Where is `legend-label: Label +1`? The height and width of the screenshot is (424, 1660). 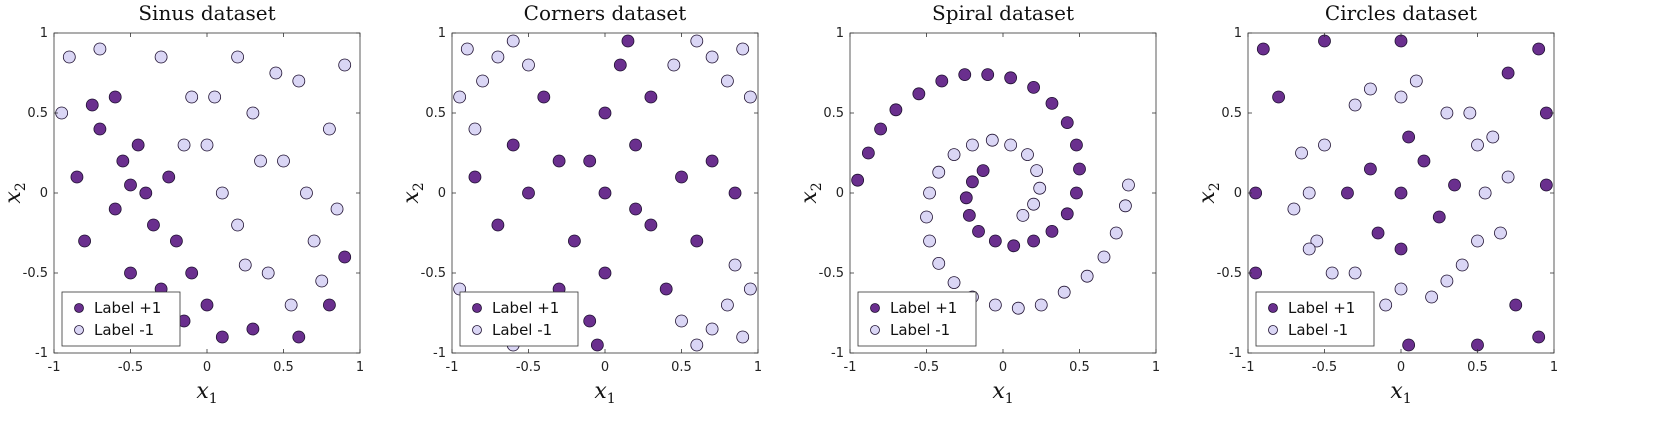 legend-label: Label +1 is located at coordinates (923, 308).